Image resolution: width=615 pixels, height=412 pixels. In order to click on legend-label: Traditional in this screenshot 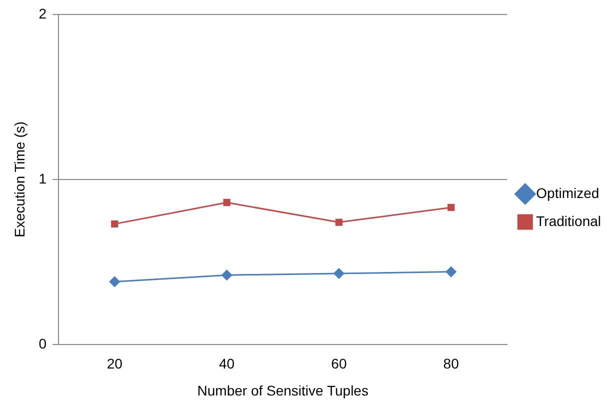, I will do `click(569, 220)`.